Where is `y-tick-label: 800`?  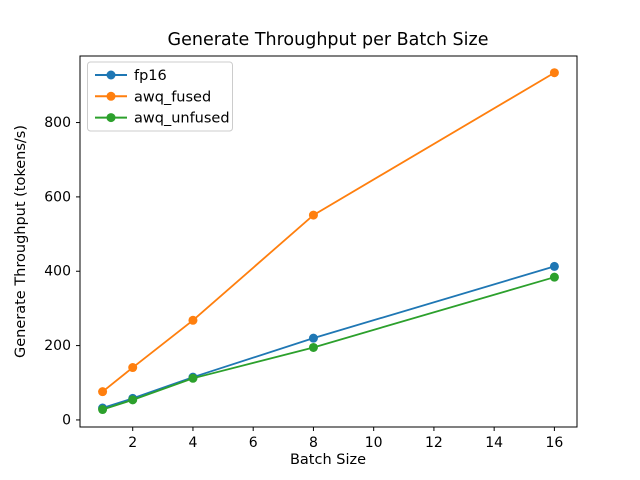
y-tick-label: 800 is located at coordinates (57, 123).